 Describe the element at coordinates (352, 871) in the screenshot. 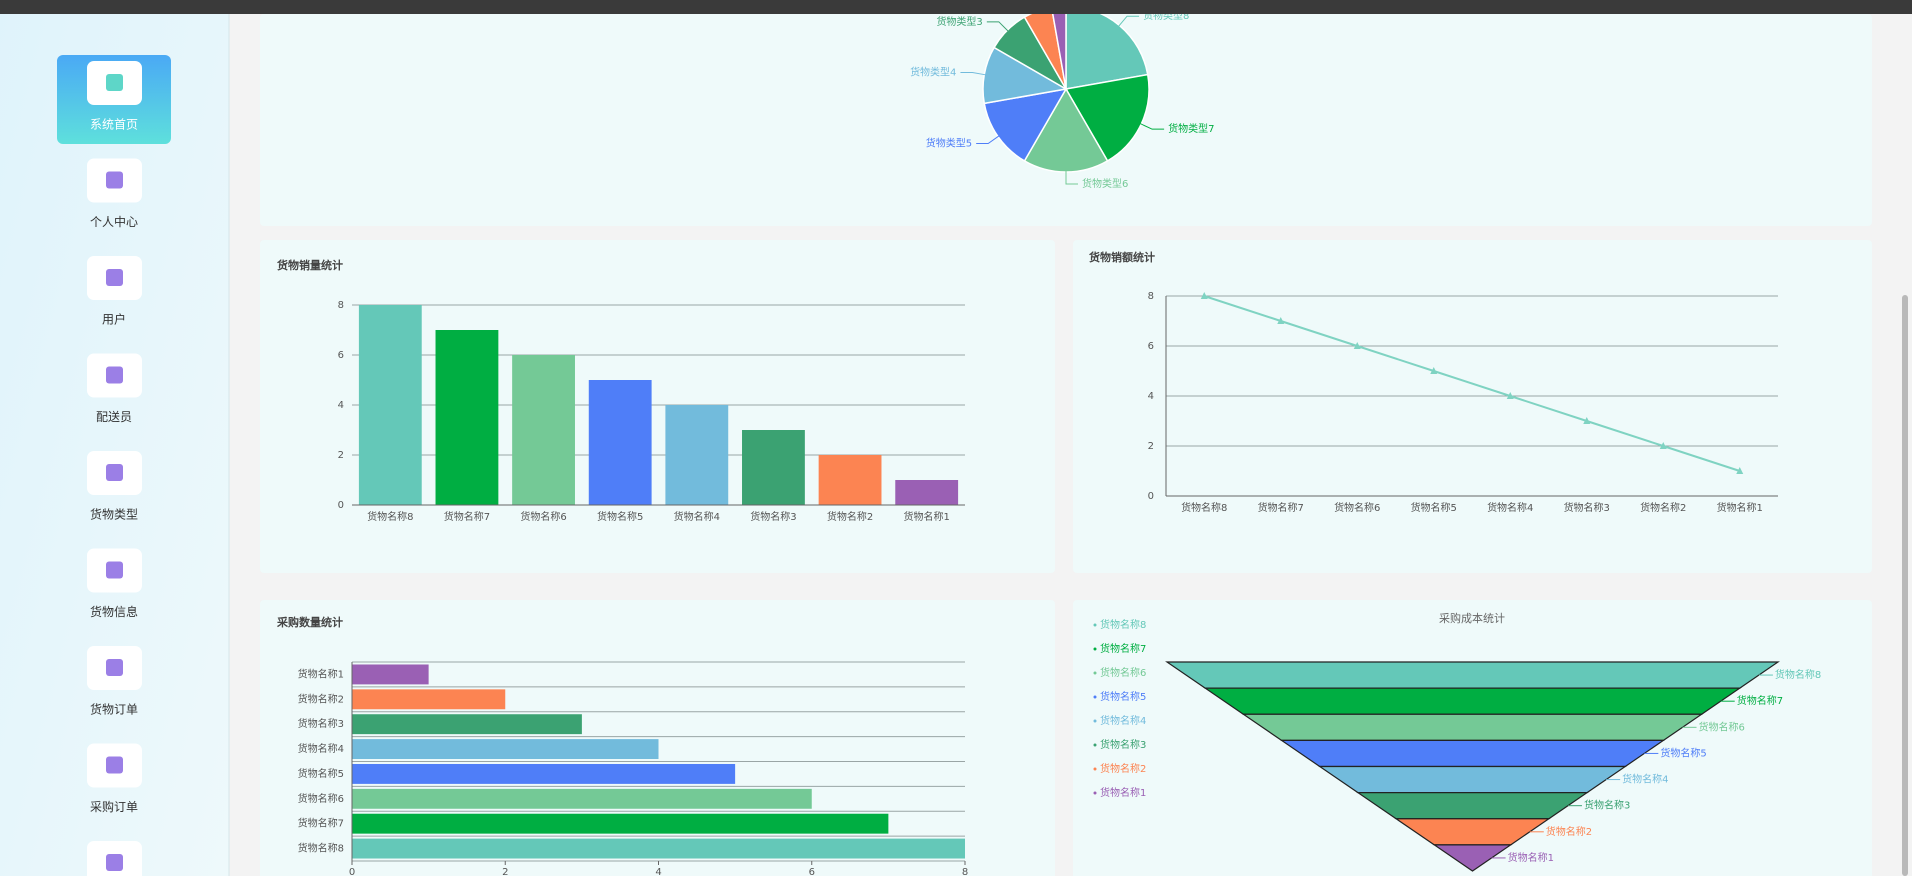

I see `x-tick-label: 0` at that location.